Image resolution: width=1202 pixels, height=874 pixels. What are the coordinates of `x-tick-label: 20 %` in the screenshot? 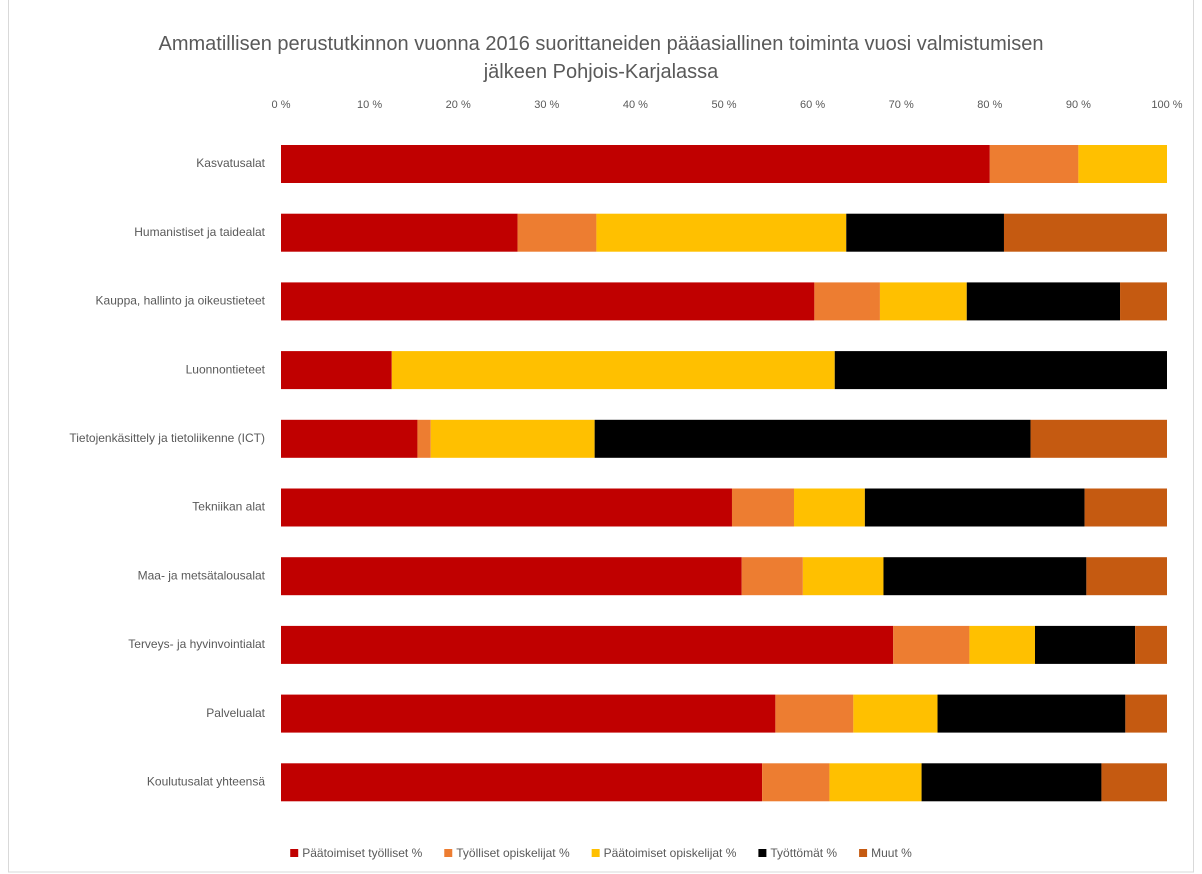 It's located at (458, 105).